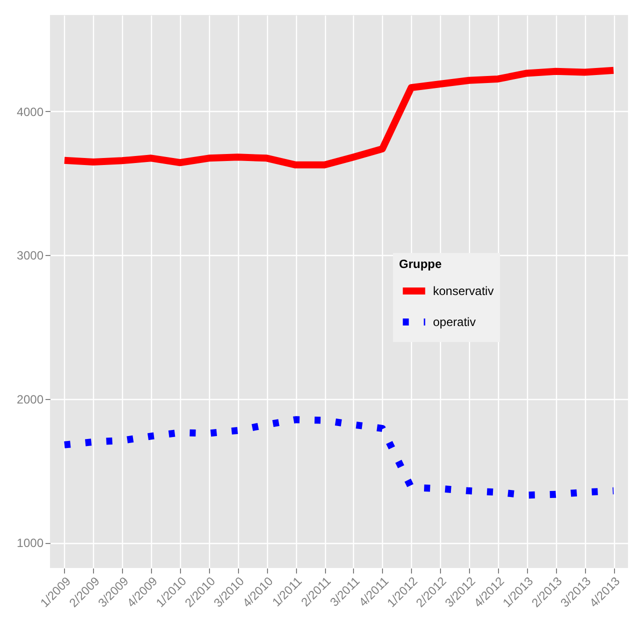 Image resolution: width=629 pixels, height=617 pixels. What do you see at coordinates (30, 111) in the screenshot?
I see `y-tick-label: 4000` at bounding box center [30, 111].